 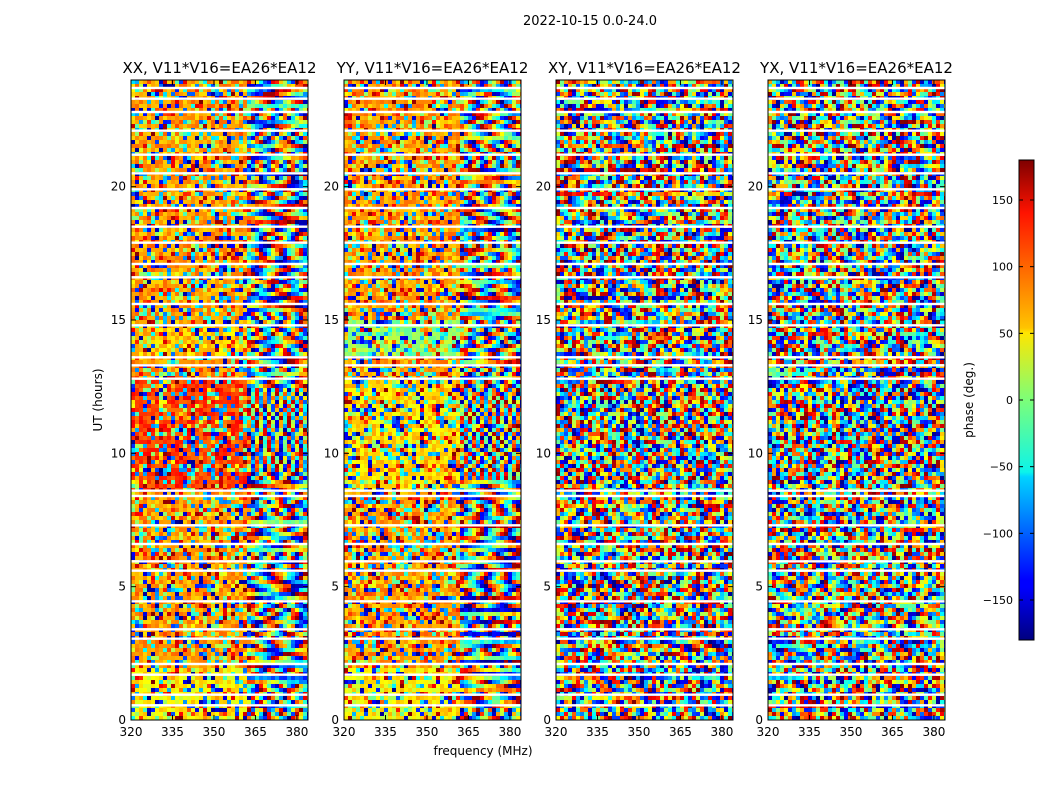 I want to click on colorbar-tick-label: −50, so click(x=1001, y=467).